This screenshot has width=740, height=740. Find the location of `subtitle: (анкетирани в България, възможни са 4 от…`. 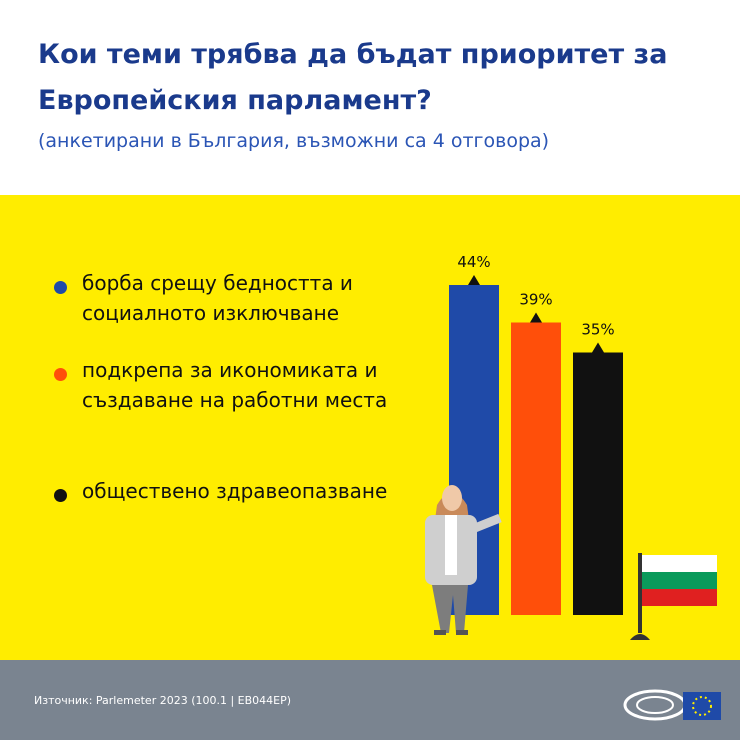

subtitle: (анкетирани в България, възможни са 4 от… is located at coordinates (294, 141).